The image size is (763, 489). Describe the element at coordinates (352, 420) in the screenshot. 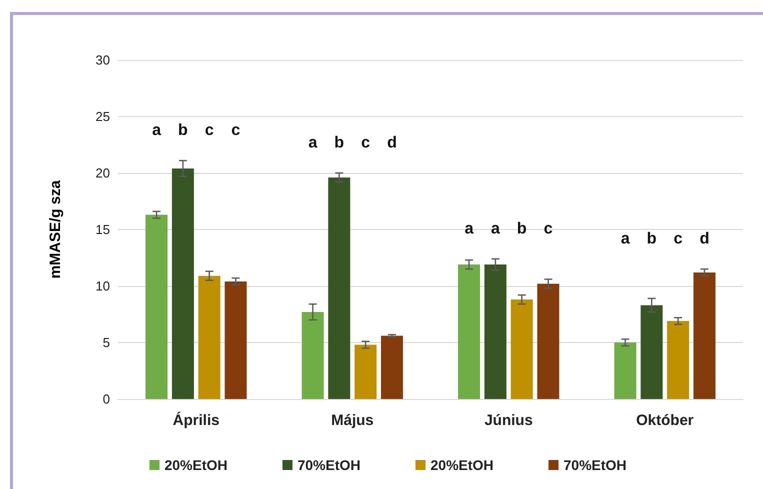

I see `x-tick-label: Május` at that location.